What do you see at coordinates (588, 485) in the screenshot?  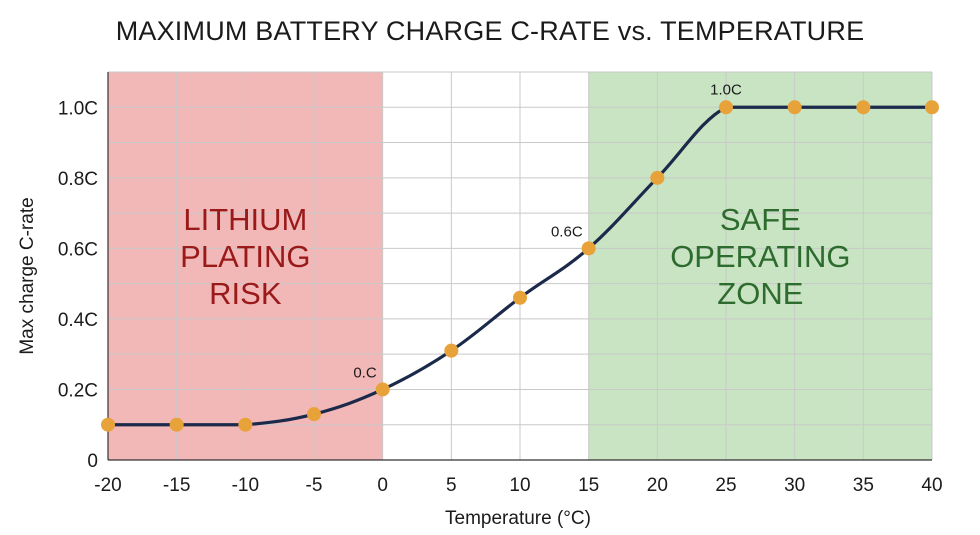 I see `x-tick-label: 15` at bounding box center [588, 485].